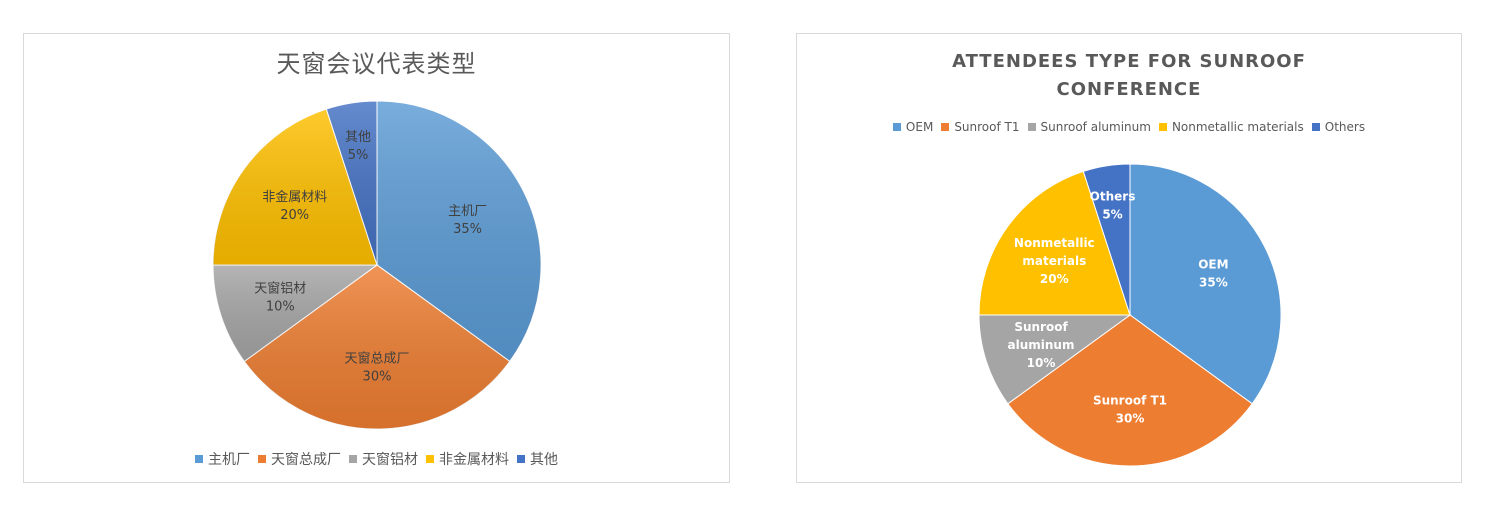 The height and width of the screenshot is (520, 1492). I want to click on en-legend-item-3: Nonmetallic materials, so click(1231, 127).